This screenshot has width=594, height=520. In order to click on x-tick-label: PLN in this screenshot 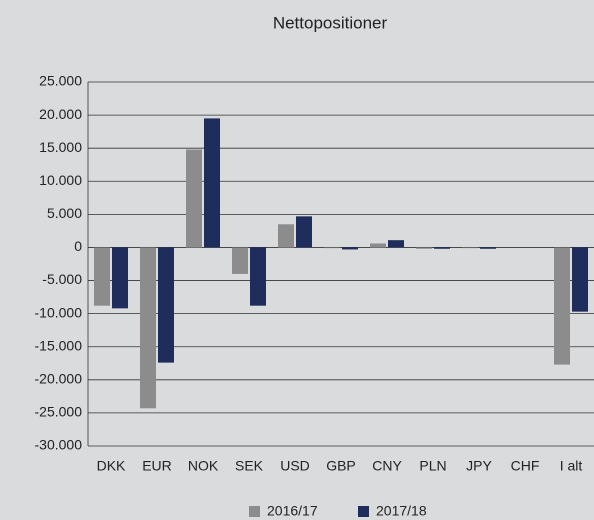, I will do `click(432, 466)`.